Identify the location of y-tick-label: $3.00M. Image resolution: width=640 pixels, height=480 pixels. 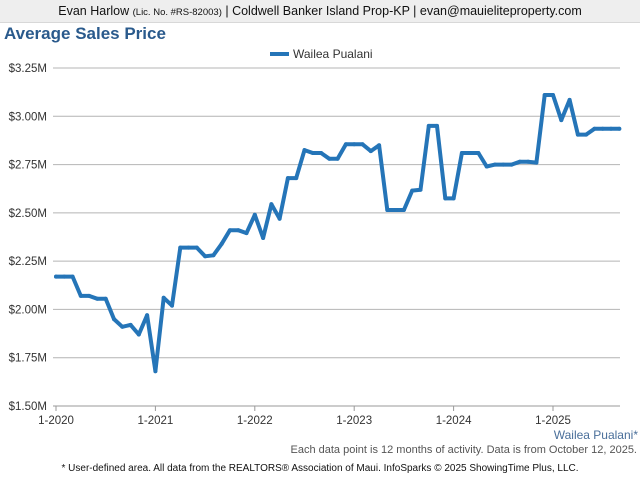
(28, 117).